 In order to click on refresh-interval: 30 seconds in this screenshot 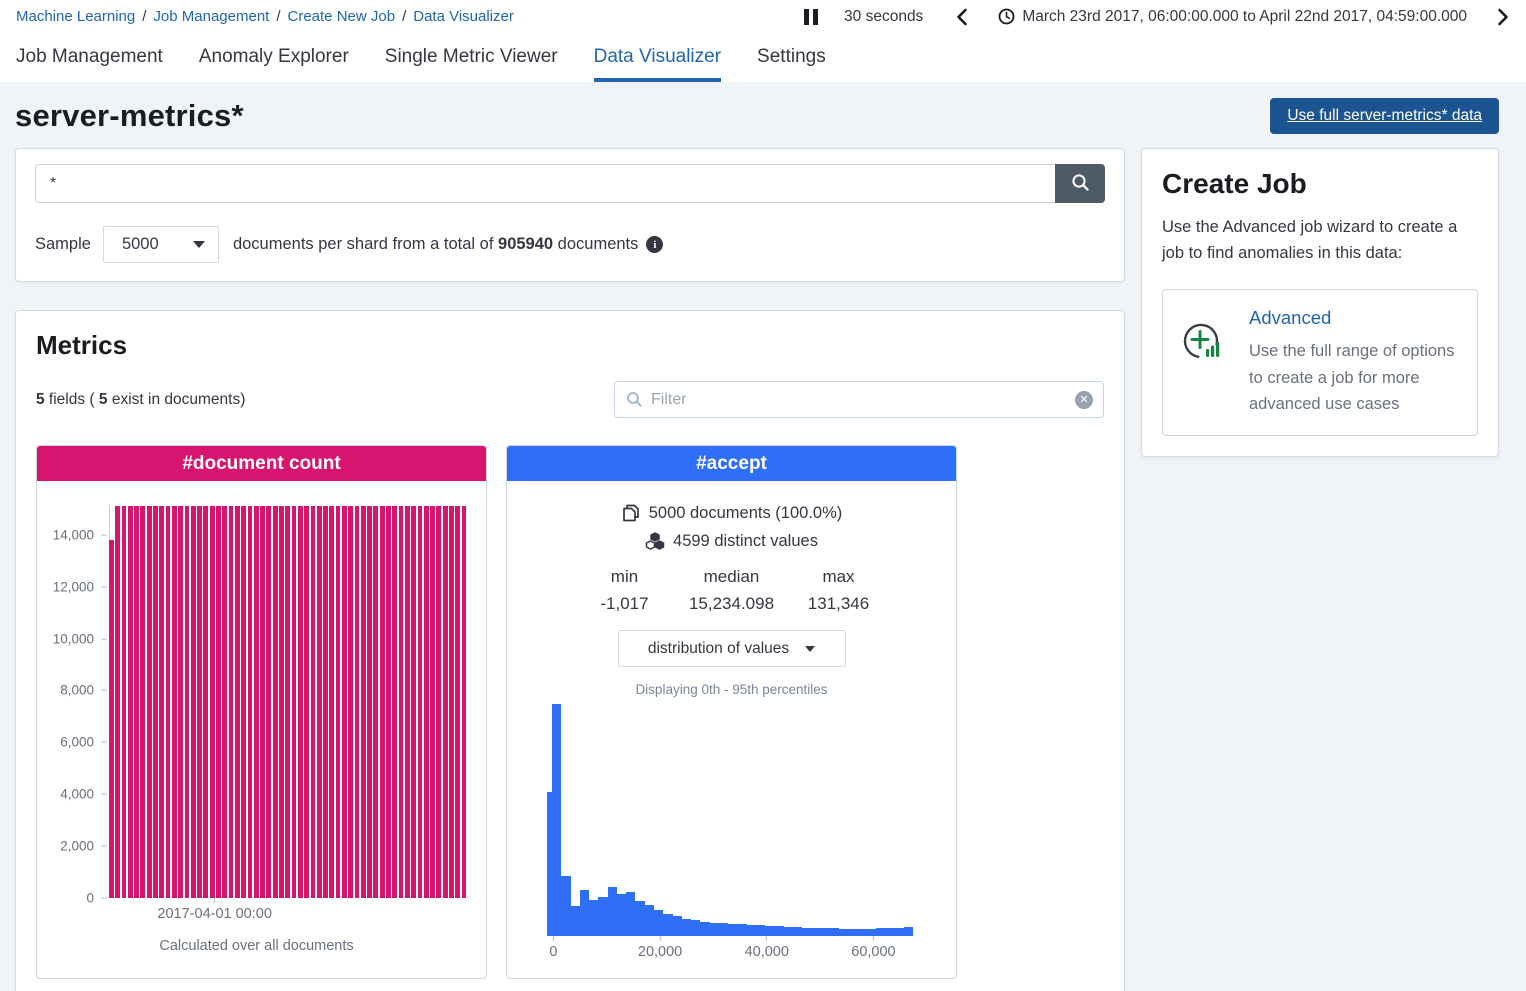, I will do `click(884, 16)`.